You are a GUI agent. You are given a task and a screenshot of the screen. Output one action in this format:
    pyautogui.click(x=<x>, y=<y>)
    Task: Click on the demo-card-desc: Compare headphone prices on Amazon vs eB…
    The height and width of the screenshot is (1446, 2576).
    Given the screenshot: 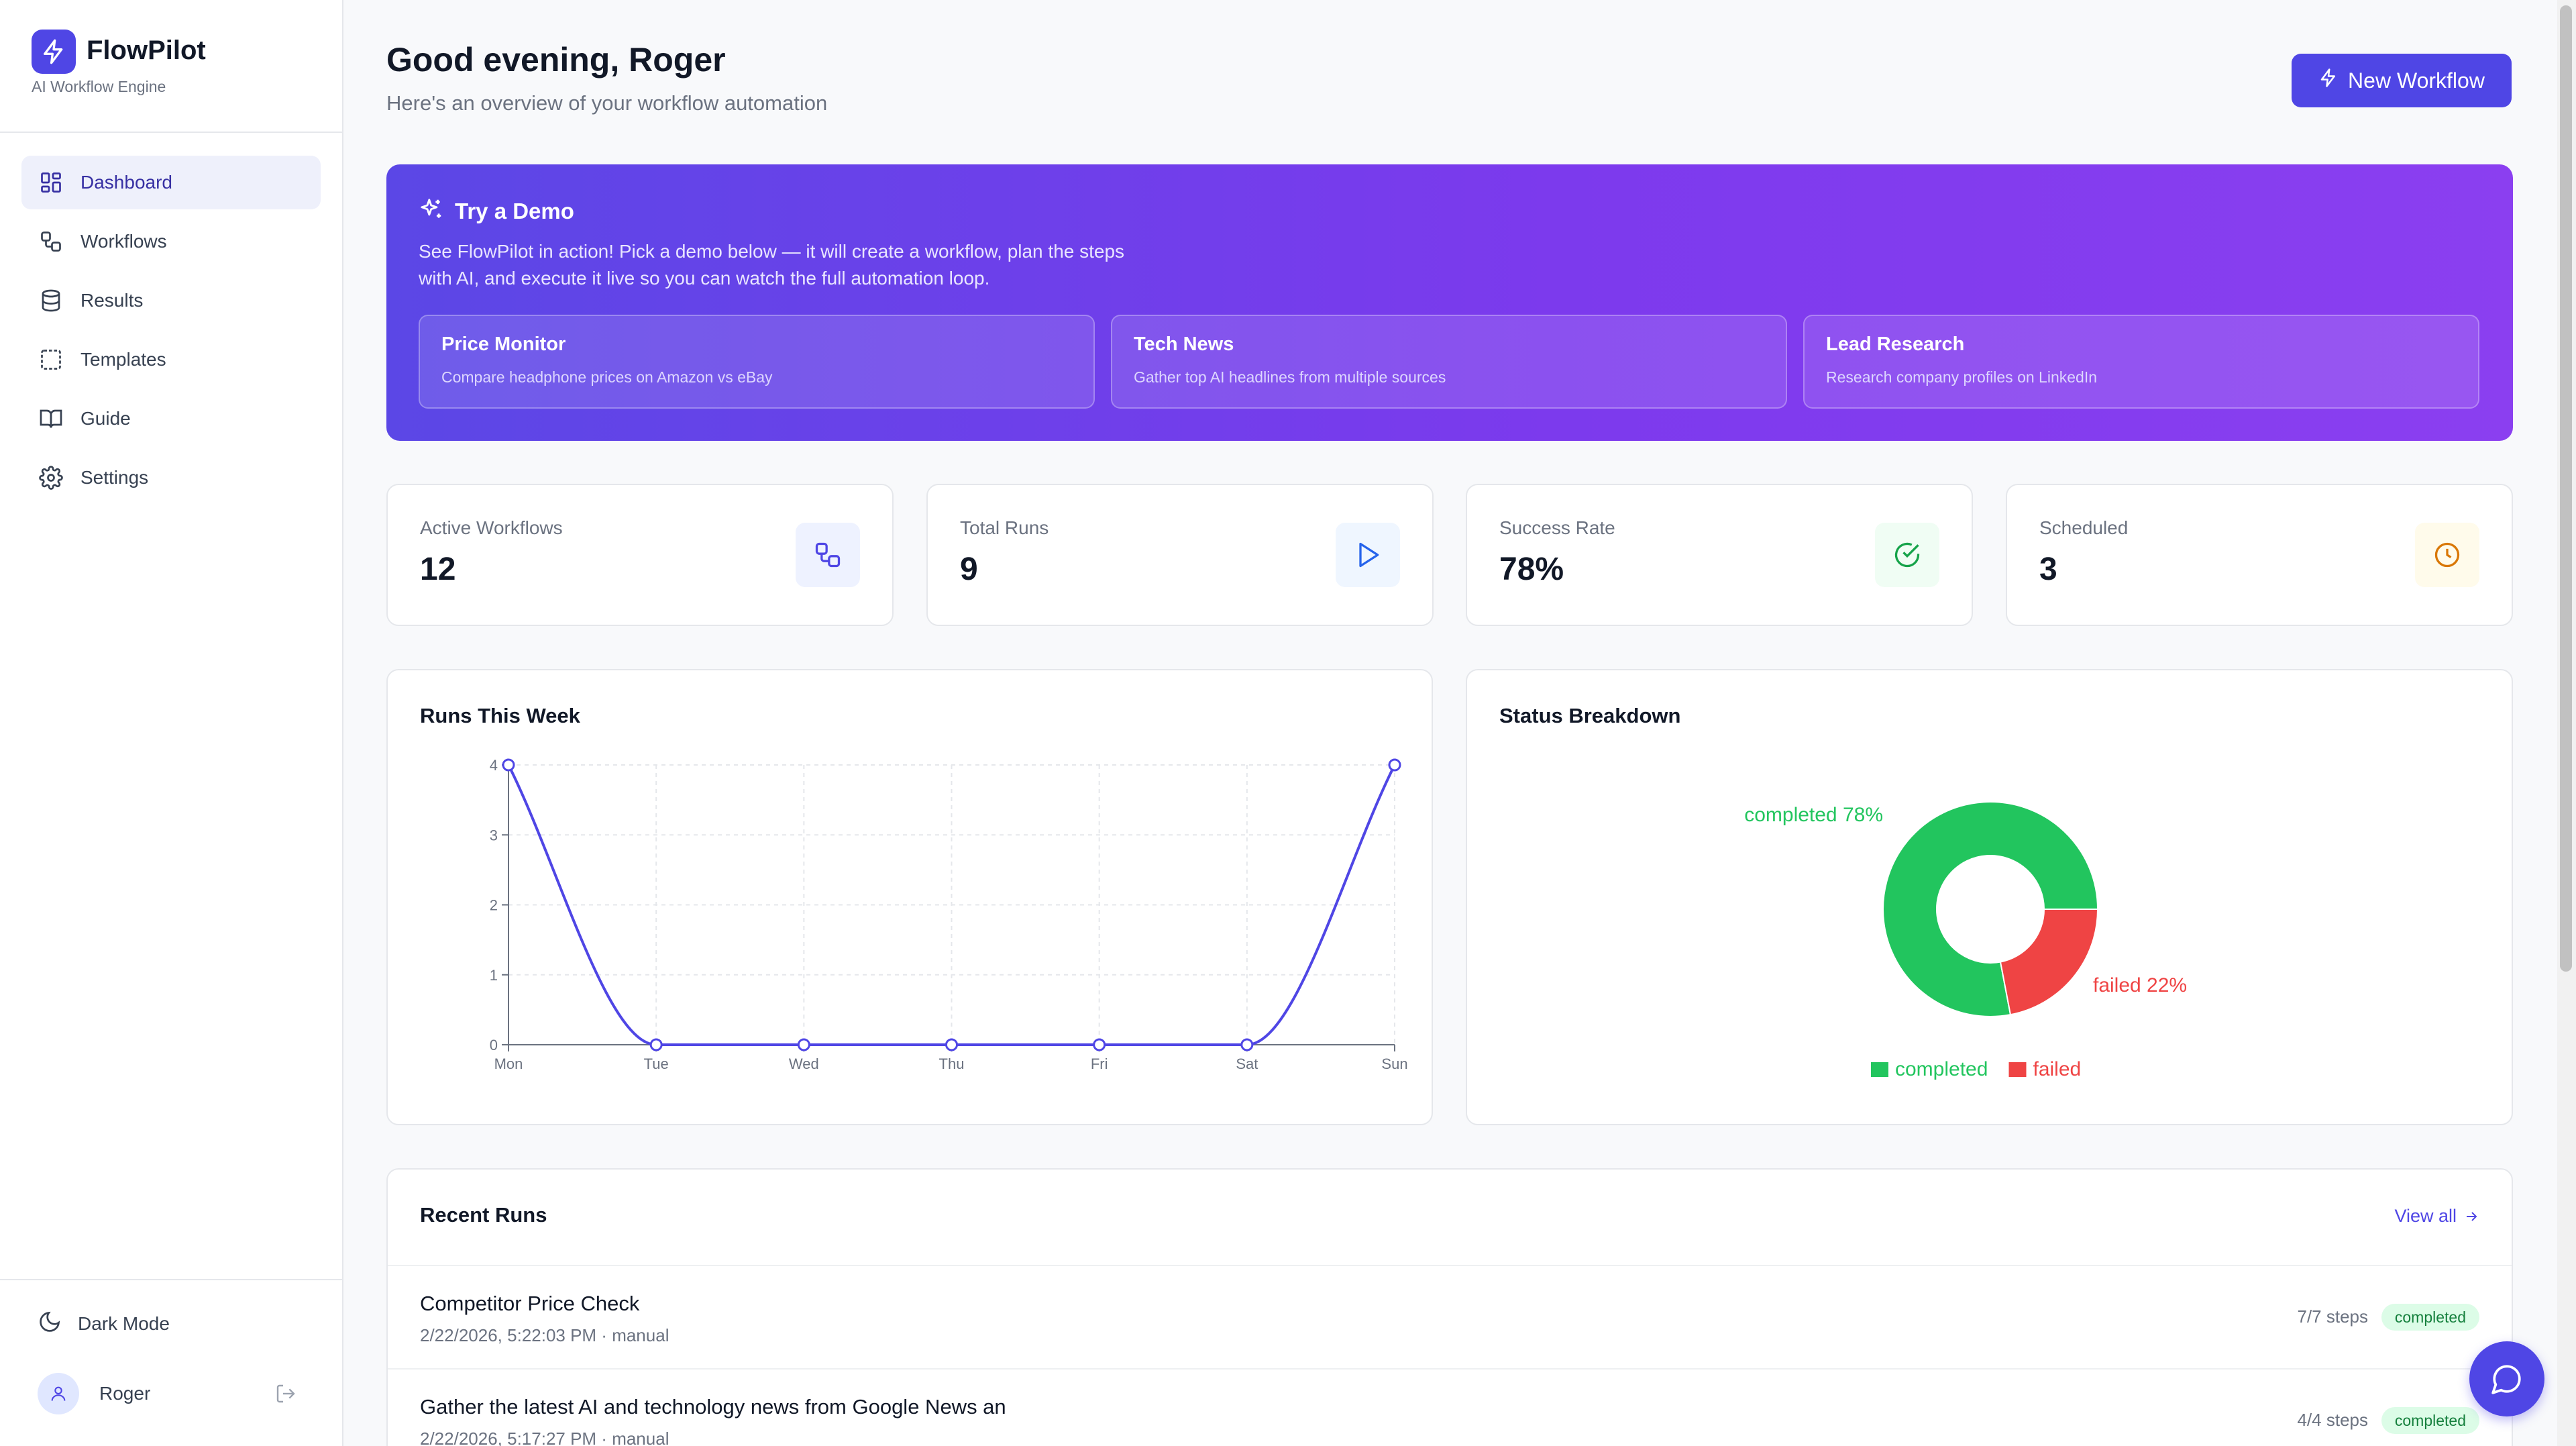 What is the action you would take?
    pyautogui.click(x=607, y=377)
    